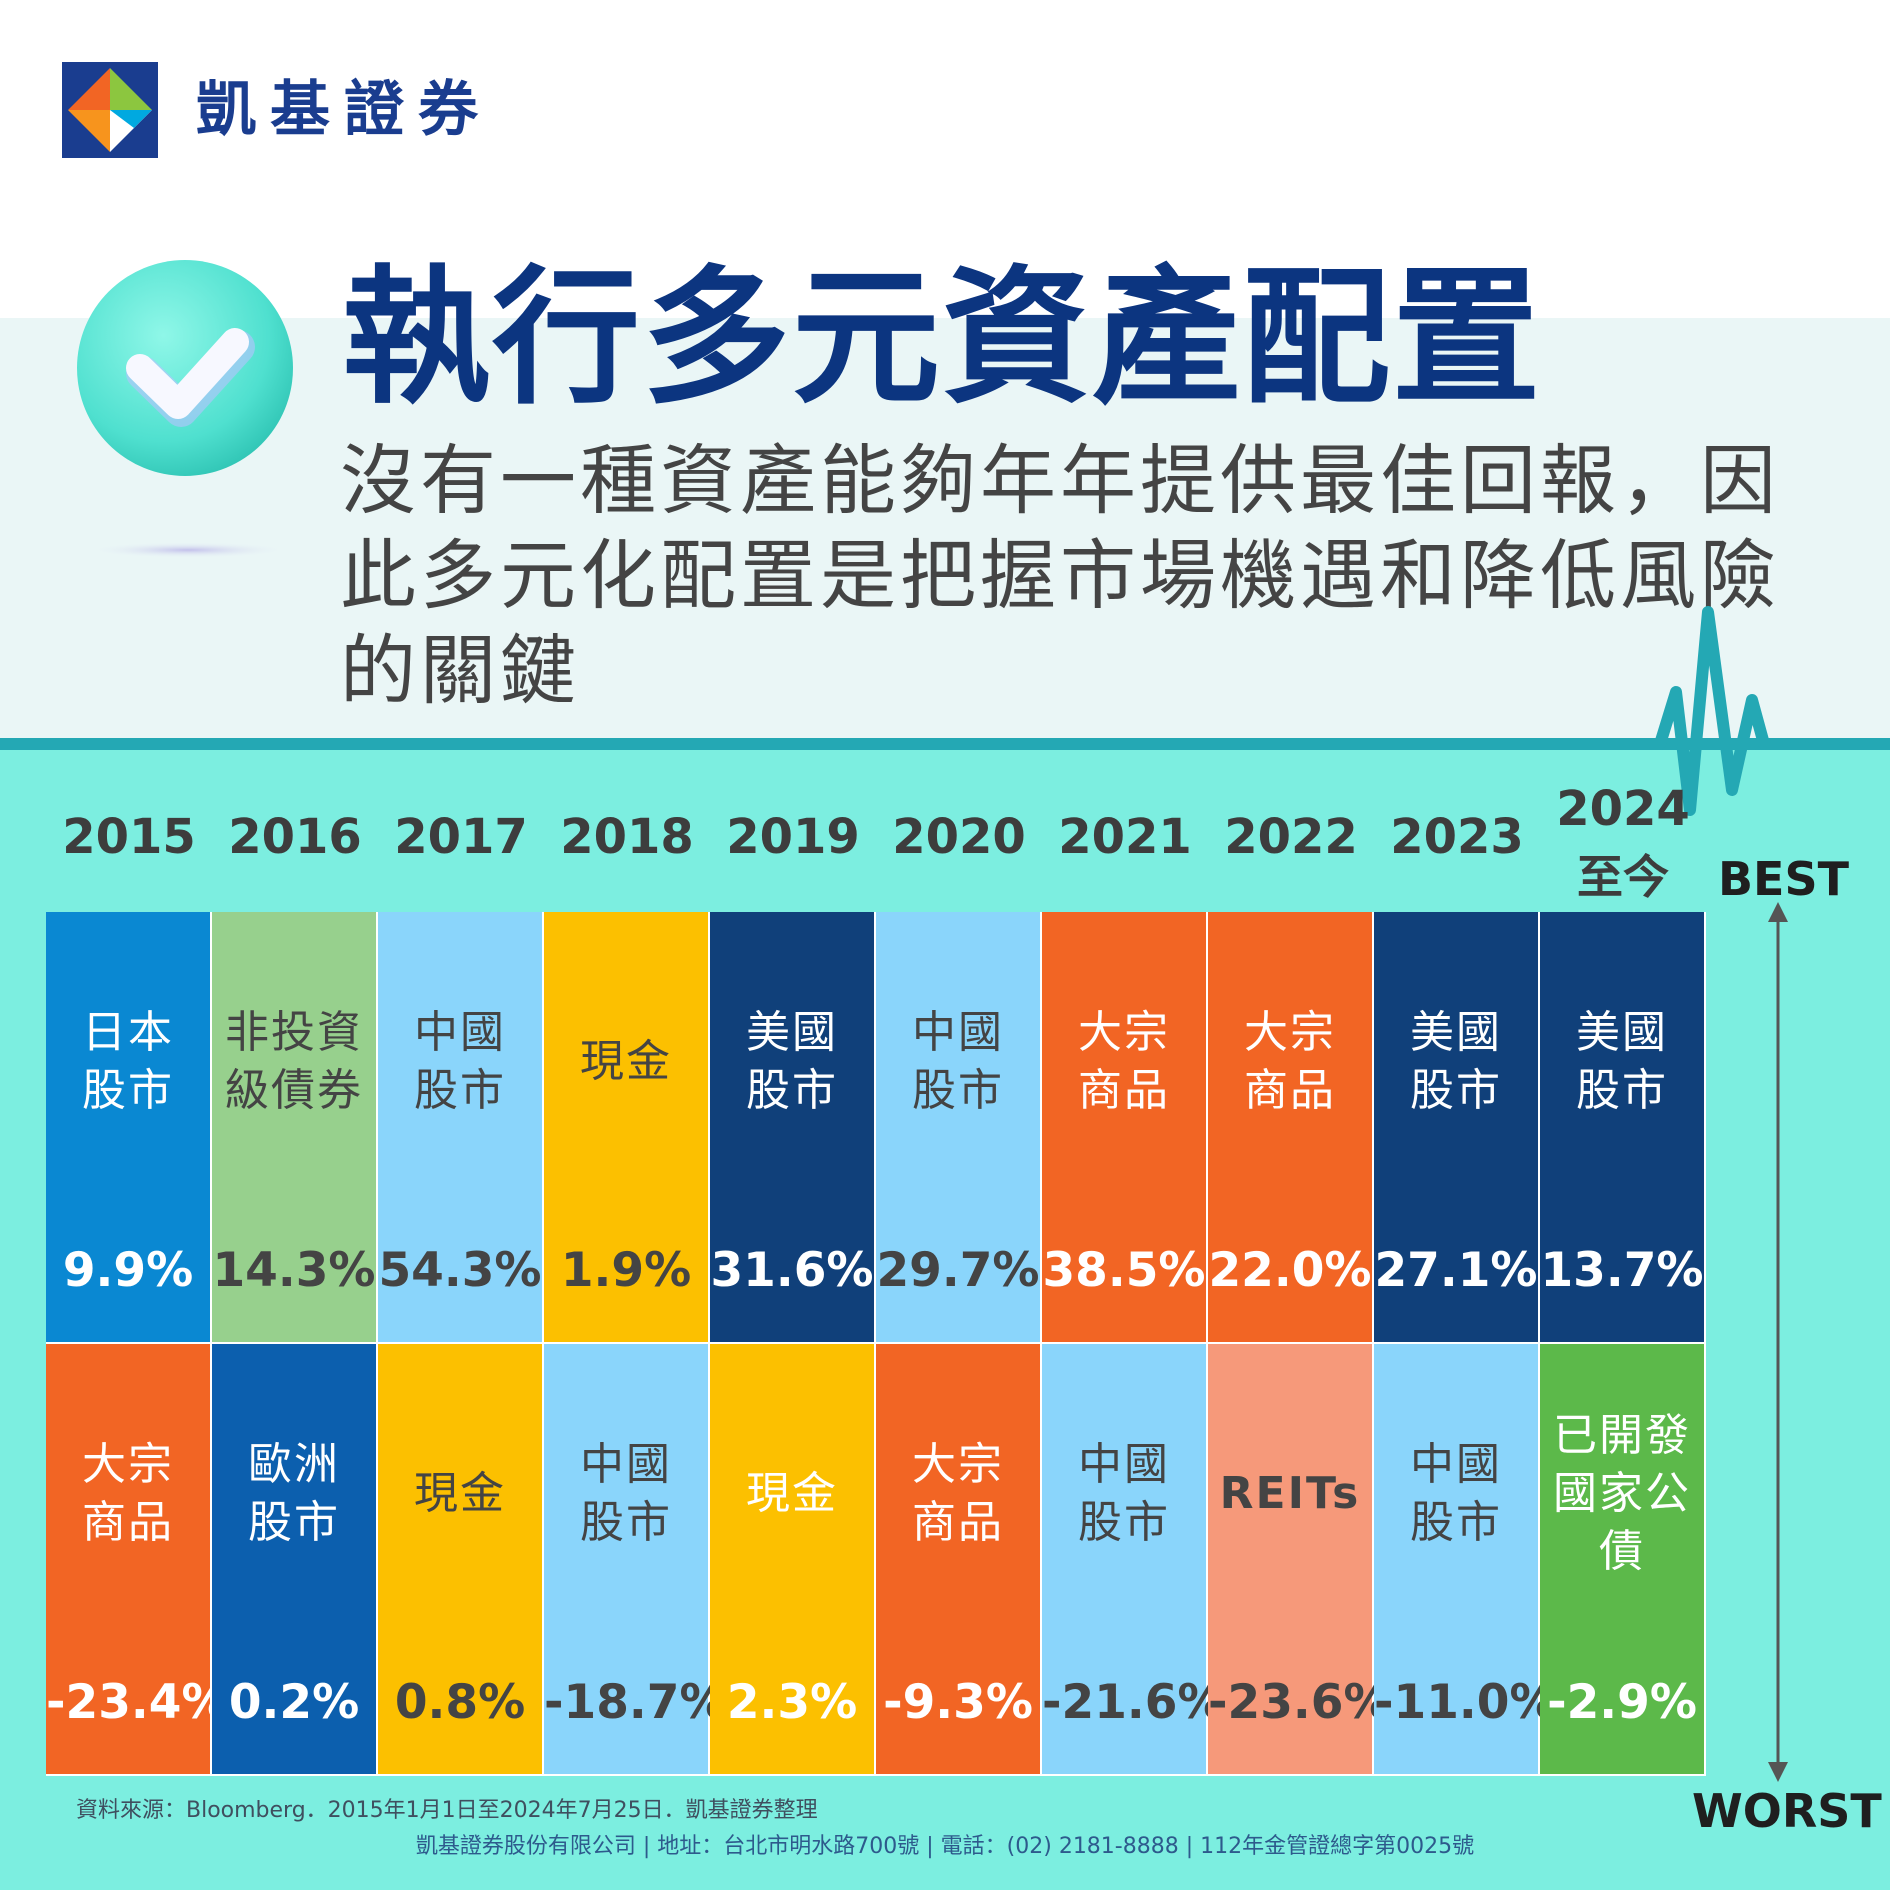  What do you see at coordinates (1124, 1270) in the screenshot?
I see `return-value: 38.5%` at bounding box center [1124, 1270].